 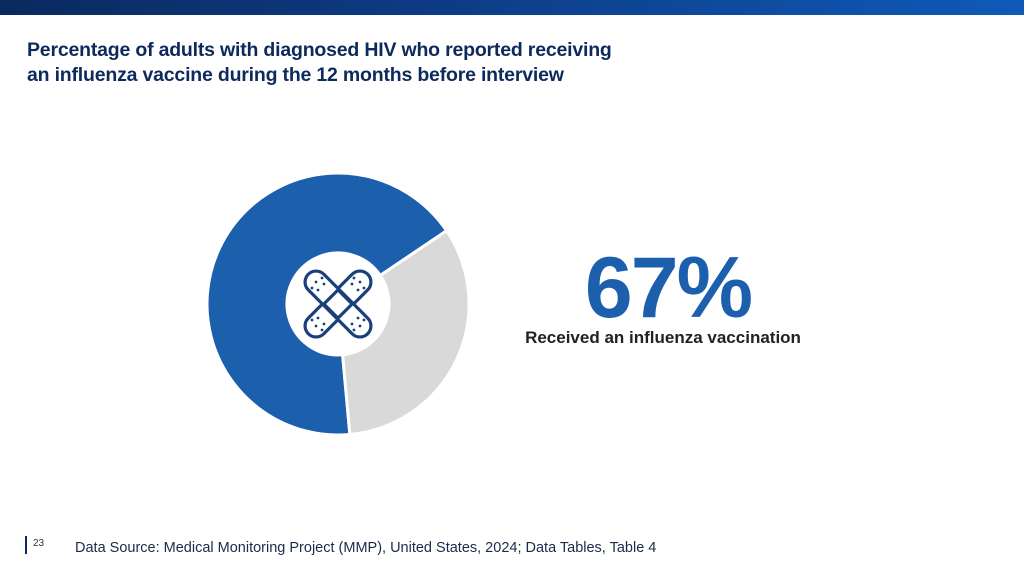 I want to click on bandage-icon, so click(x=338, y=304).